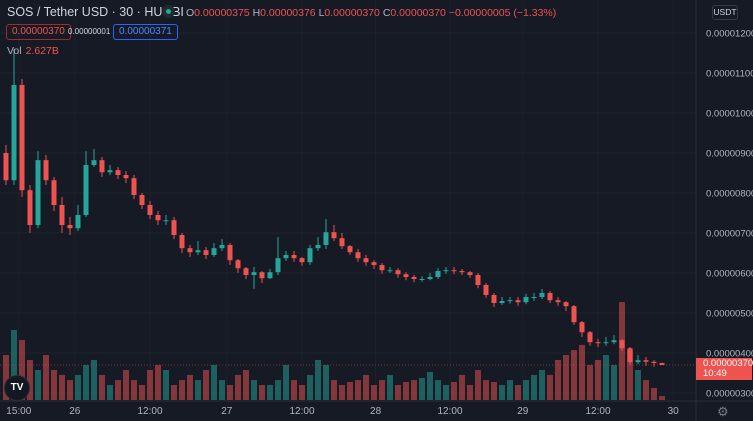  Describe the element at coordinates (17, 388) in the screenshot. I see `tradingview-logo-icon: TV` at that location.